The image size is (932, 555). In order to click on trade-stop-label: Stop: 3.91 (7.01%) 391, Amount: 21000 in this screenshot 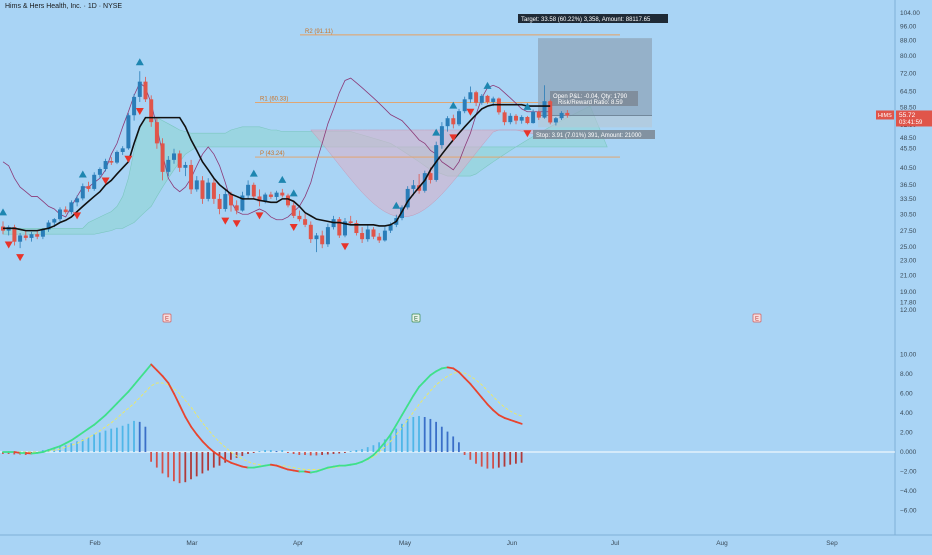, I will do `click(589, 136)`.